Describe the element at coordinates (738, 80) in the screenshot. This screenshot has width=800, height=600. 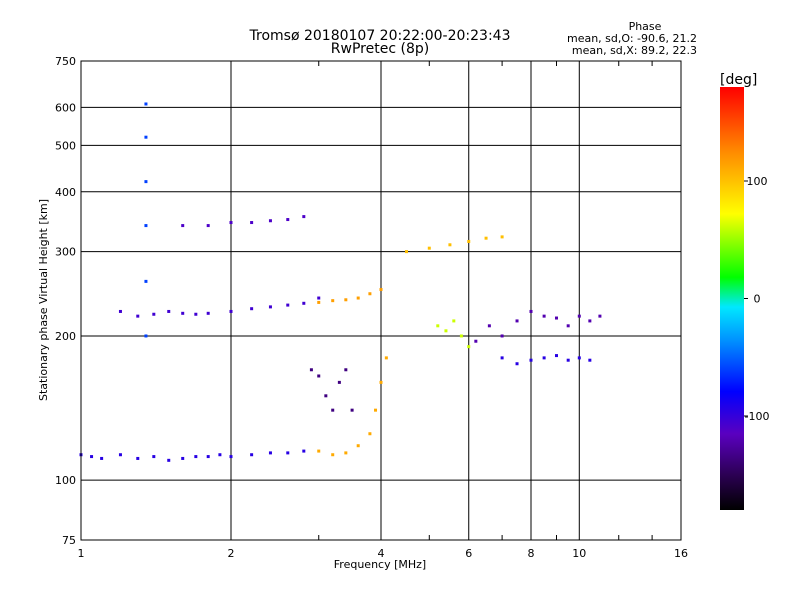
I see `colorbar-label: [deg]` at that location.